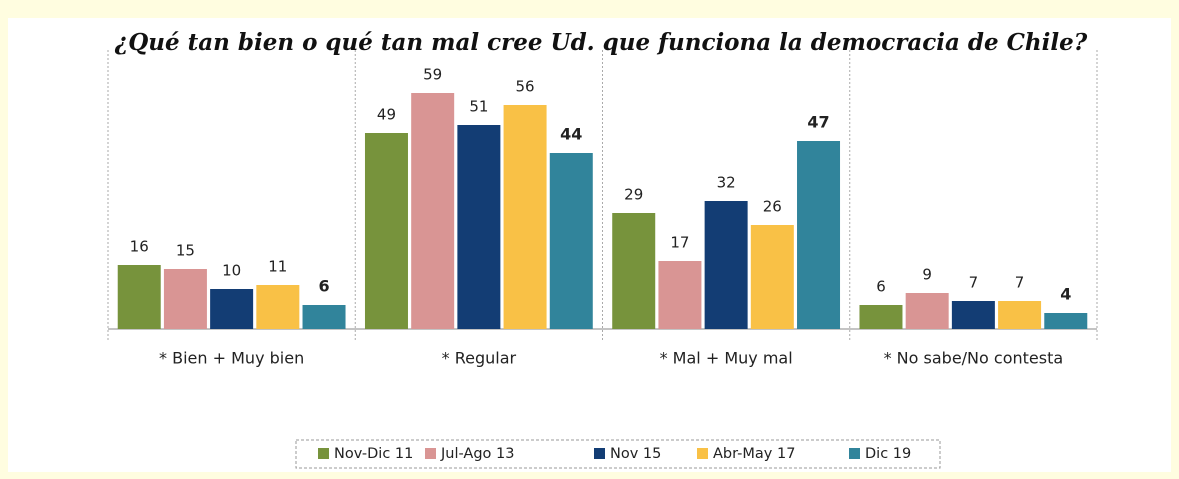  What do you see at coordinates (927, 275) in the screenshot?
I see `data-label: 9` at bounding box center [927, 275].